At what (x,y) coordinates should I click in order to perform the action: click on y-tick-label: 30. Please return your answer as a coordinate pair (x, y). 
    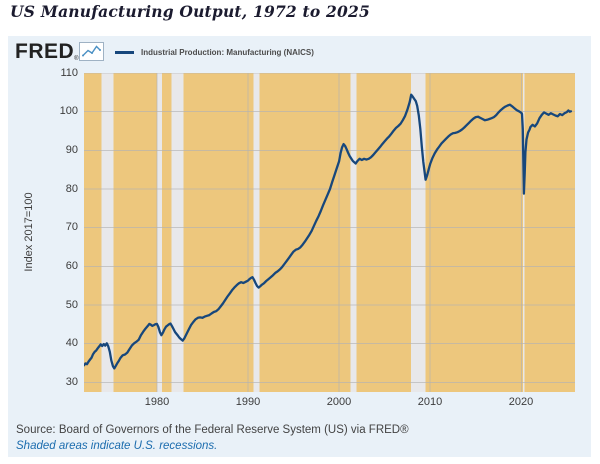
    Looking at the image, I should click on (71, 382).